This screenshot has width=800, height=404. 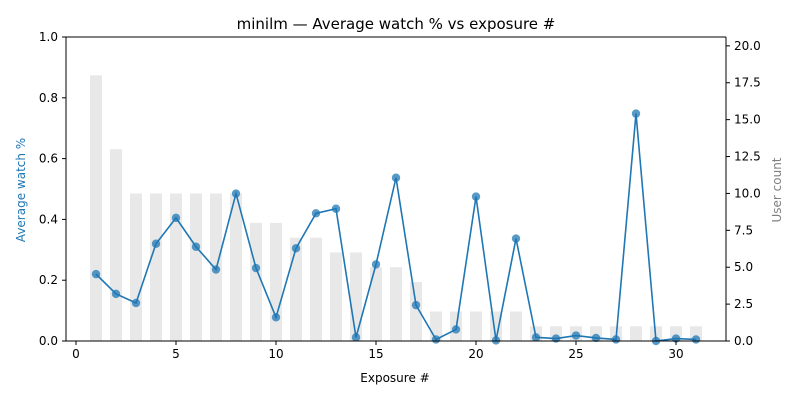 I want to click on x-tick-label: 5, so click(x=176, y=354).